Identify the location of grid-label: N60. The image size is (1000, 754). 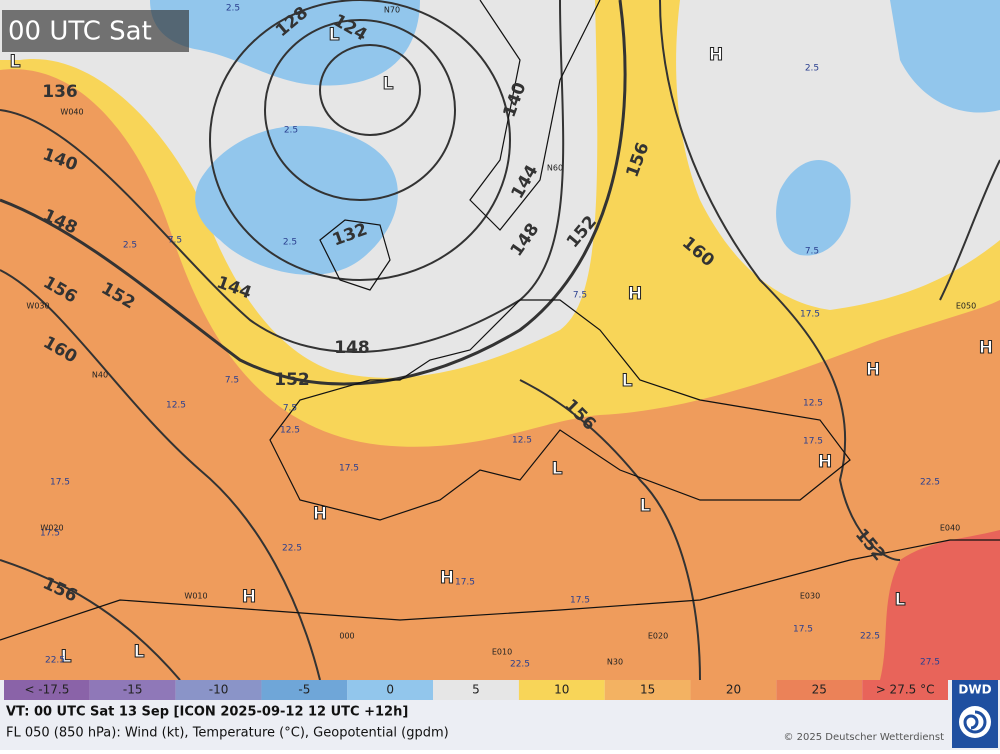
(555, 168).